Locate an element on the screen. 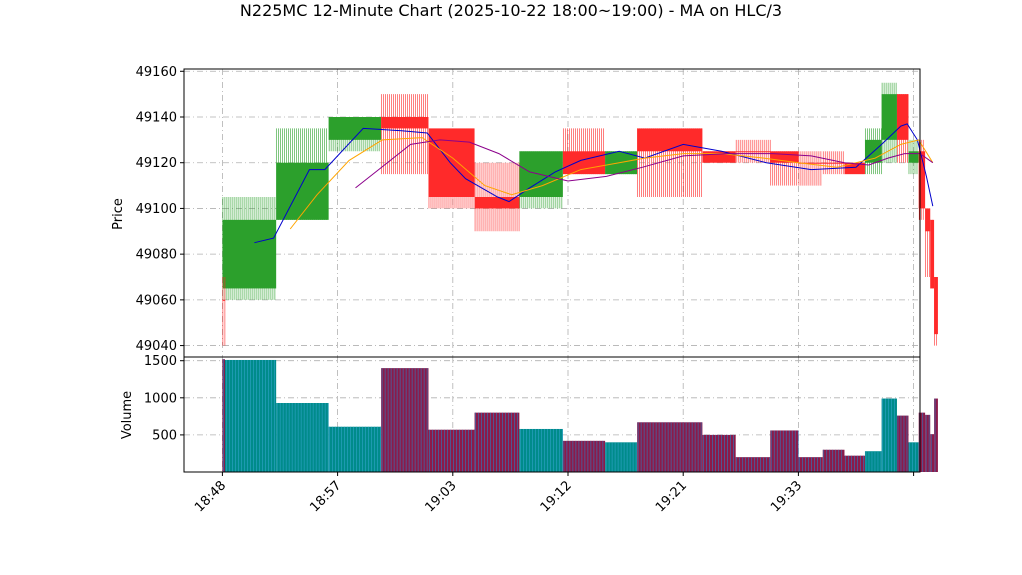 Image resolution: width=1022 pixels, height=575 pixels. time-tick-label: 18:48 is located at coordinates (210, 496).